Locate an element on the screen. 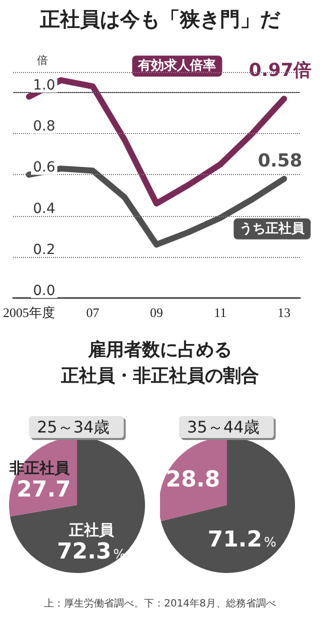 Image resolution: width=320 pixels, height=620 pixels. y-tick-label: 0.4 is located at coordinates (44, 208).